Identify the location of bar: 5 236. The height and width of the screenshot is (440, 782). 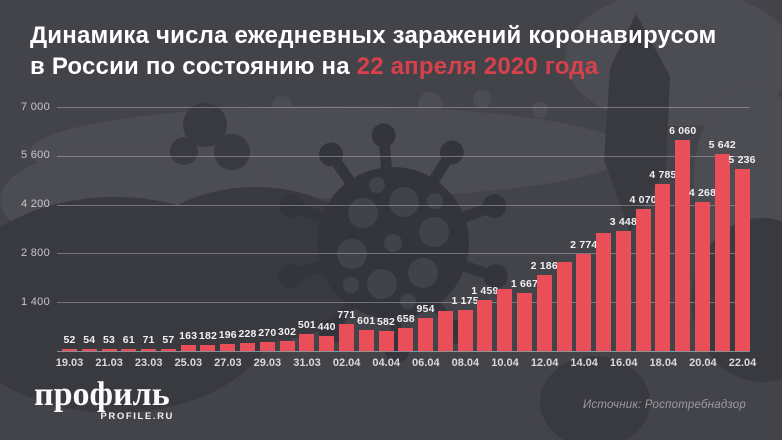
(742, 252).